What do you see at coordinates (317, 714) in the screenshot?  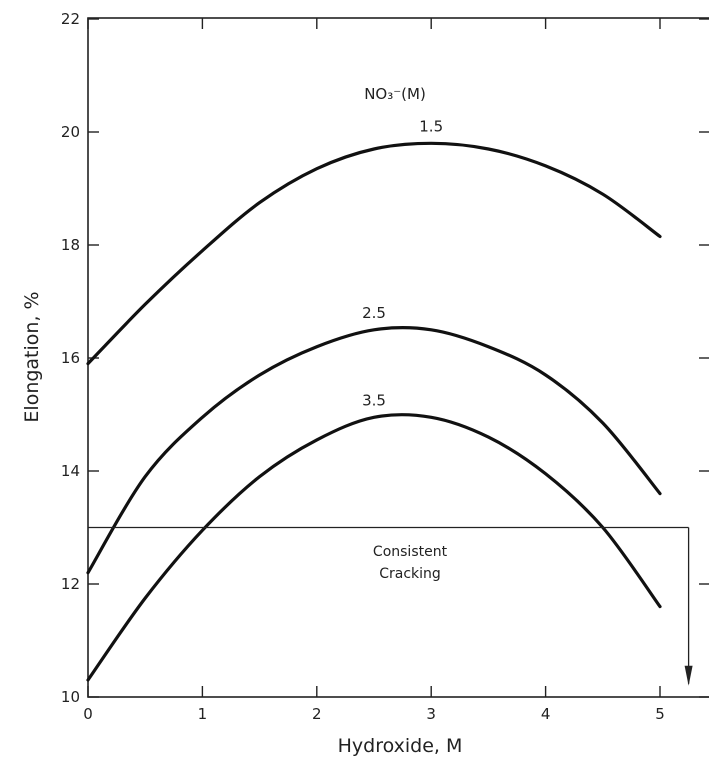 I see `x-tick-label: 2` at bounding box center [317, 714].